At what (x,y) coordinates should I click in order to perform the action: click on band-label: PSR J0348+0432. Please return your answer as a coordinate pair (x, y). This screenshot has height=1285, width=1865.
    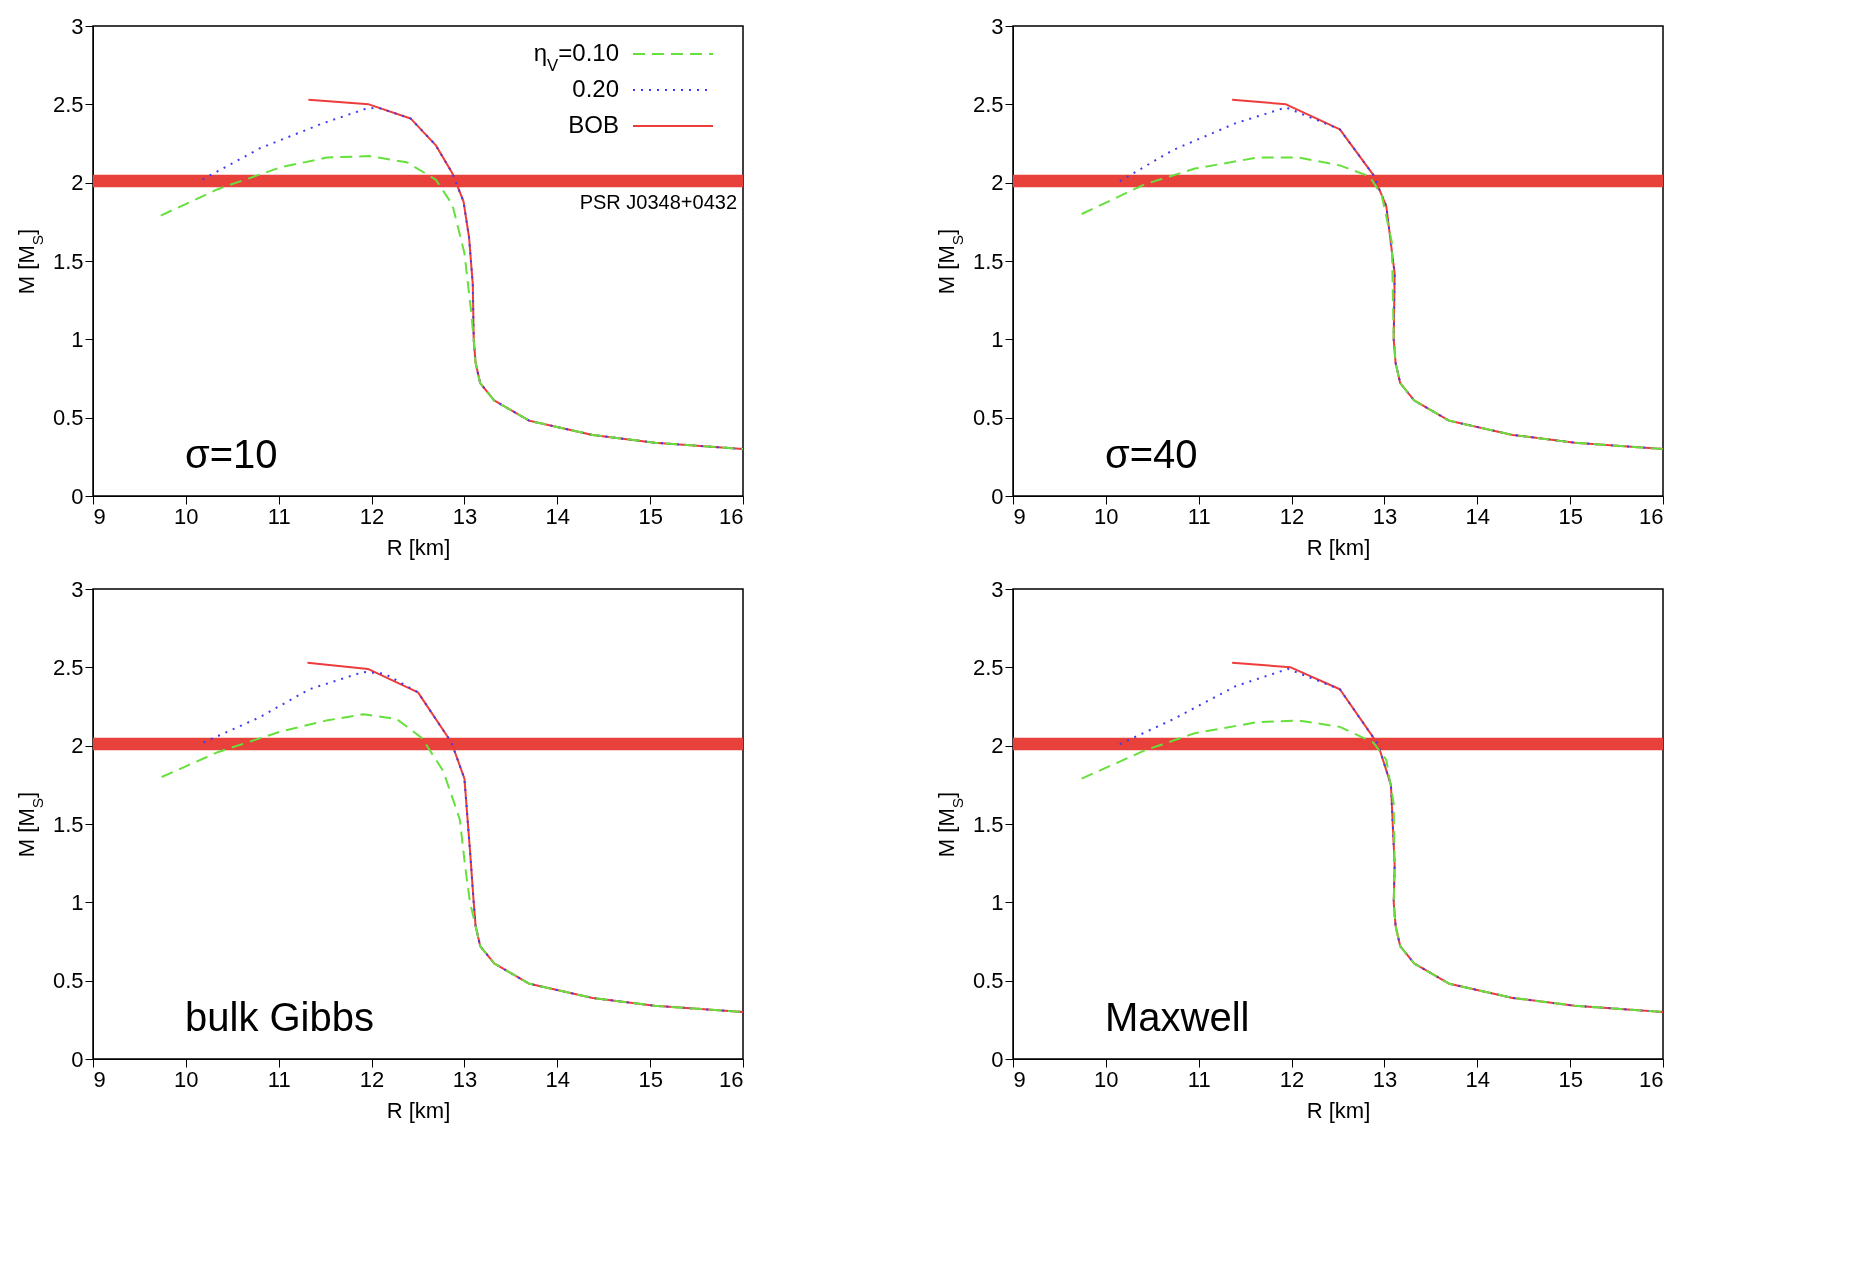
    Looking at the image, I should click on (658, 202).